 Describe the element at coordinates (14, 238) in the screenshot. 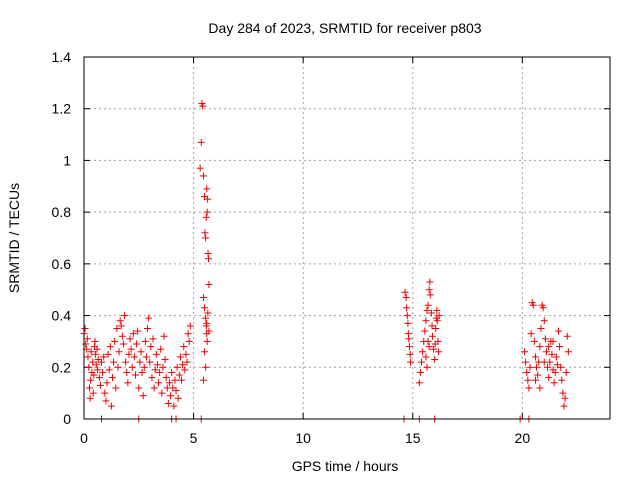

I see `y-axis-label: SRMTID / TECUs` at that location.